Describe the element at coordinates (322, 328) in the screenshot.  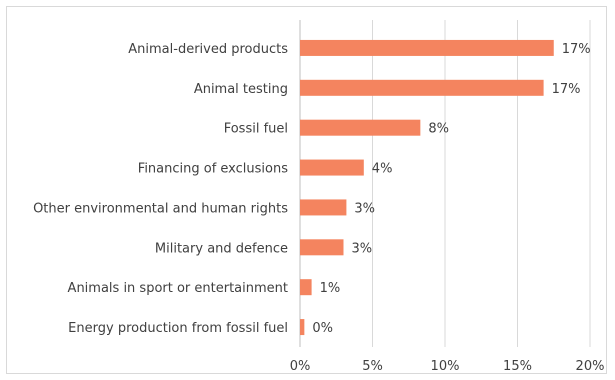
I see `data-label-7: 0%` at that location.